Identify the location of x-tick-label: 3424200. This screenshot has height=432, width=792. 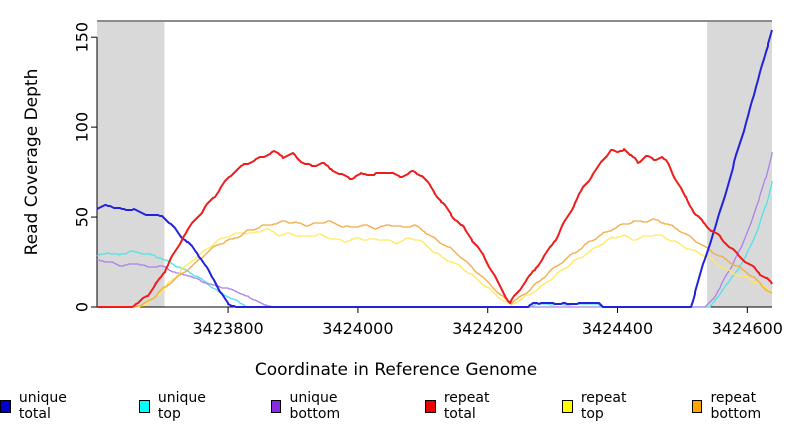
(487, 328).